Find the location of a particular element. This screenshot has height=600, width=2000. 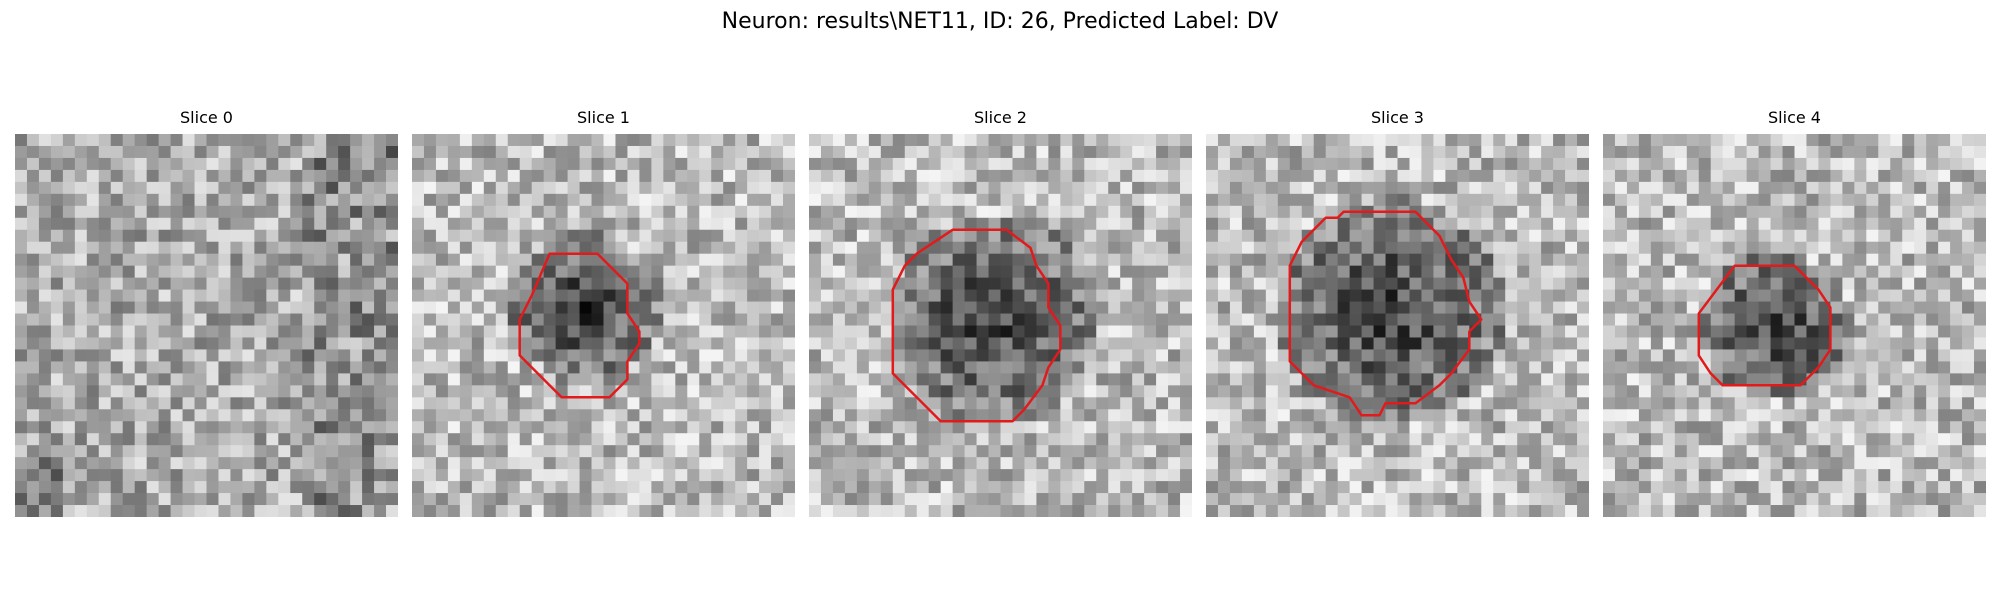

slice-panel-0: Slice 0 is located at coordinates (206, 325).